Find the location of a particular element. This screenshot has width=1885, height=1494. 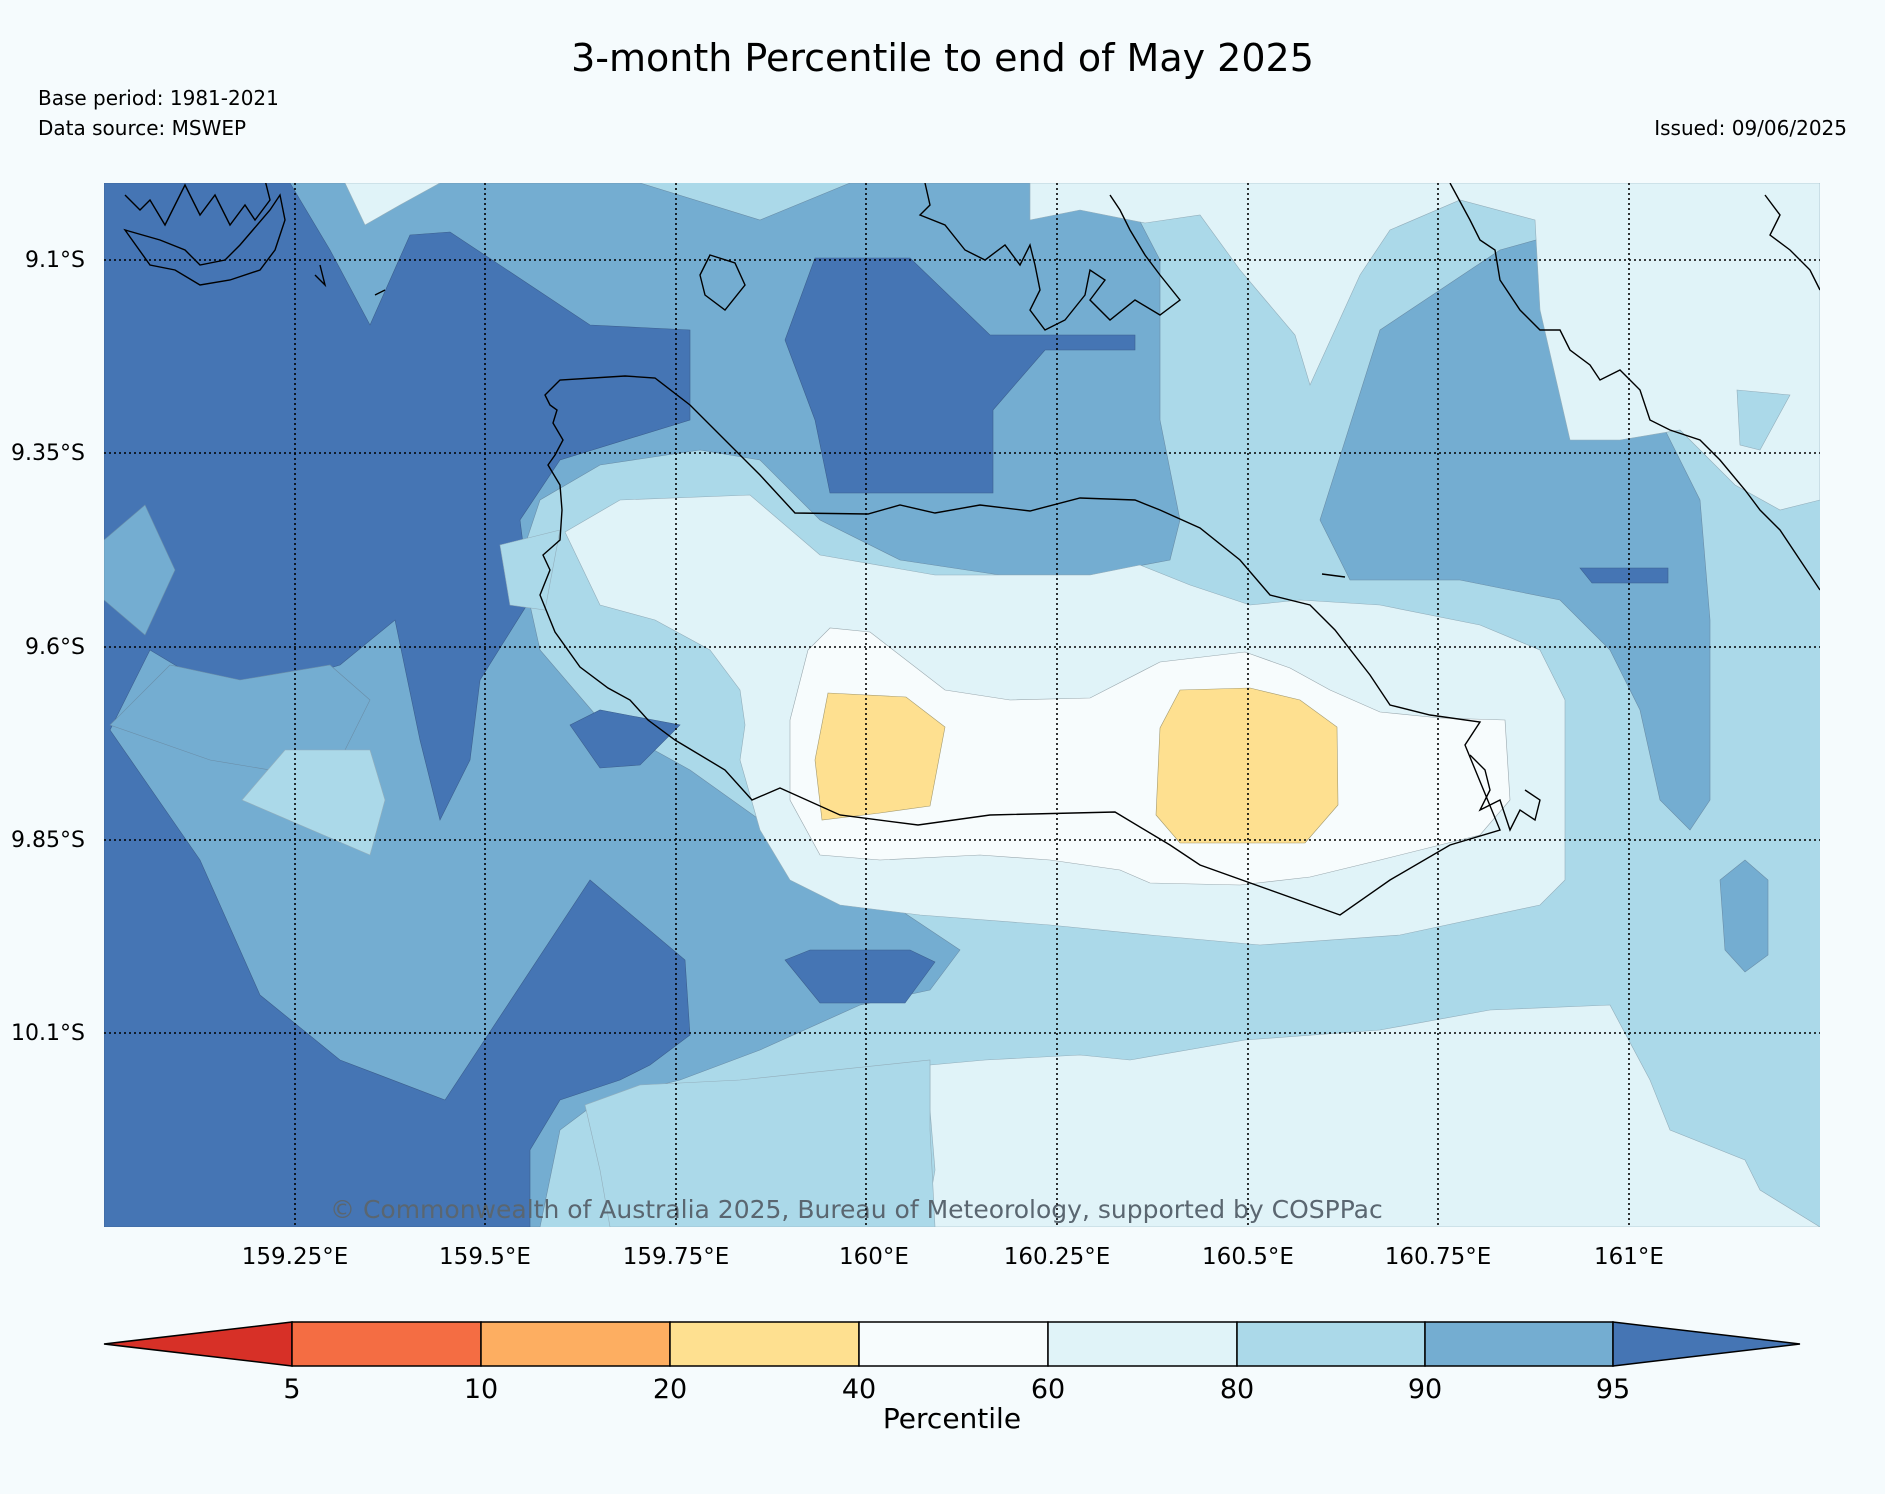

colorbar-tick: 10 is located at coordinates (481, 1389).